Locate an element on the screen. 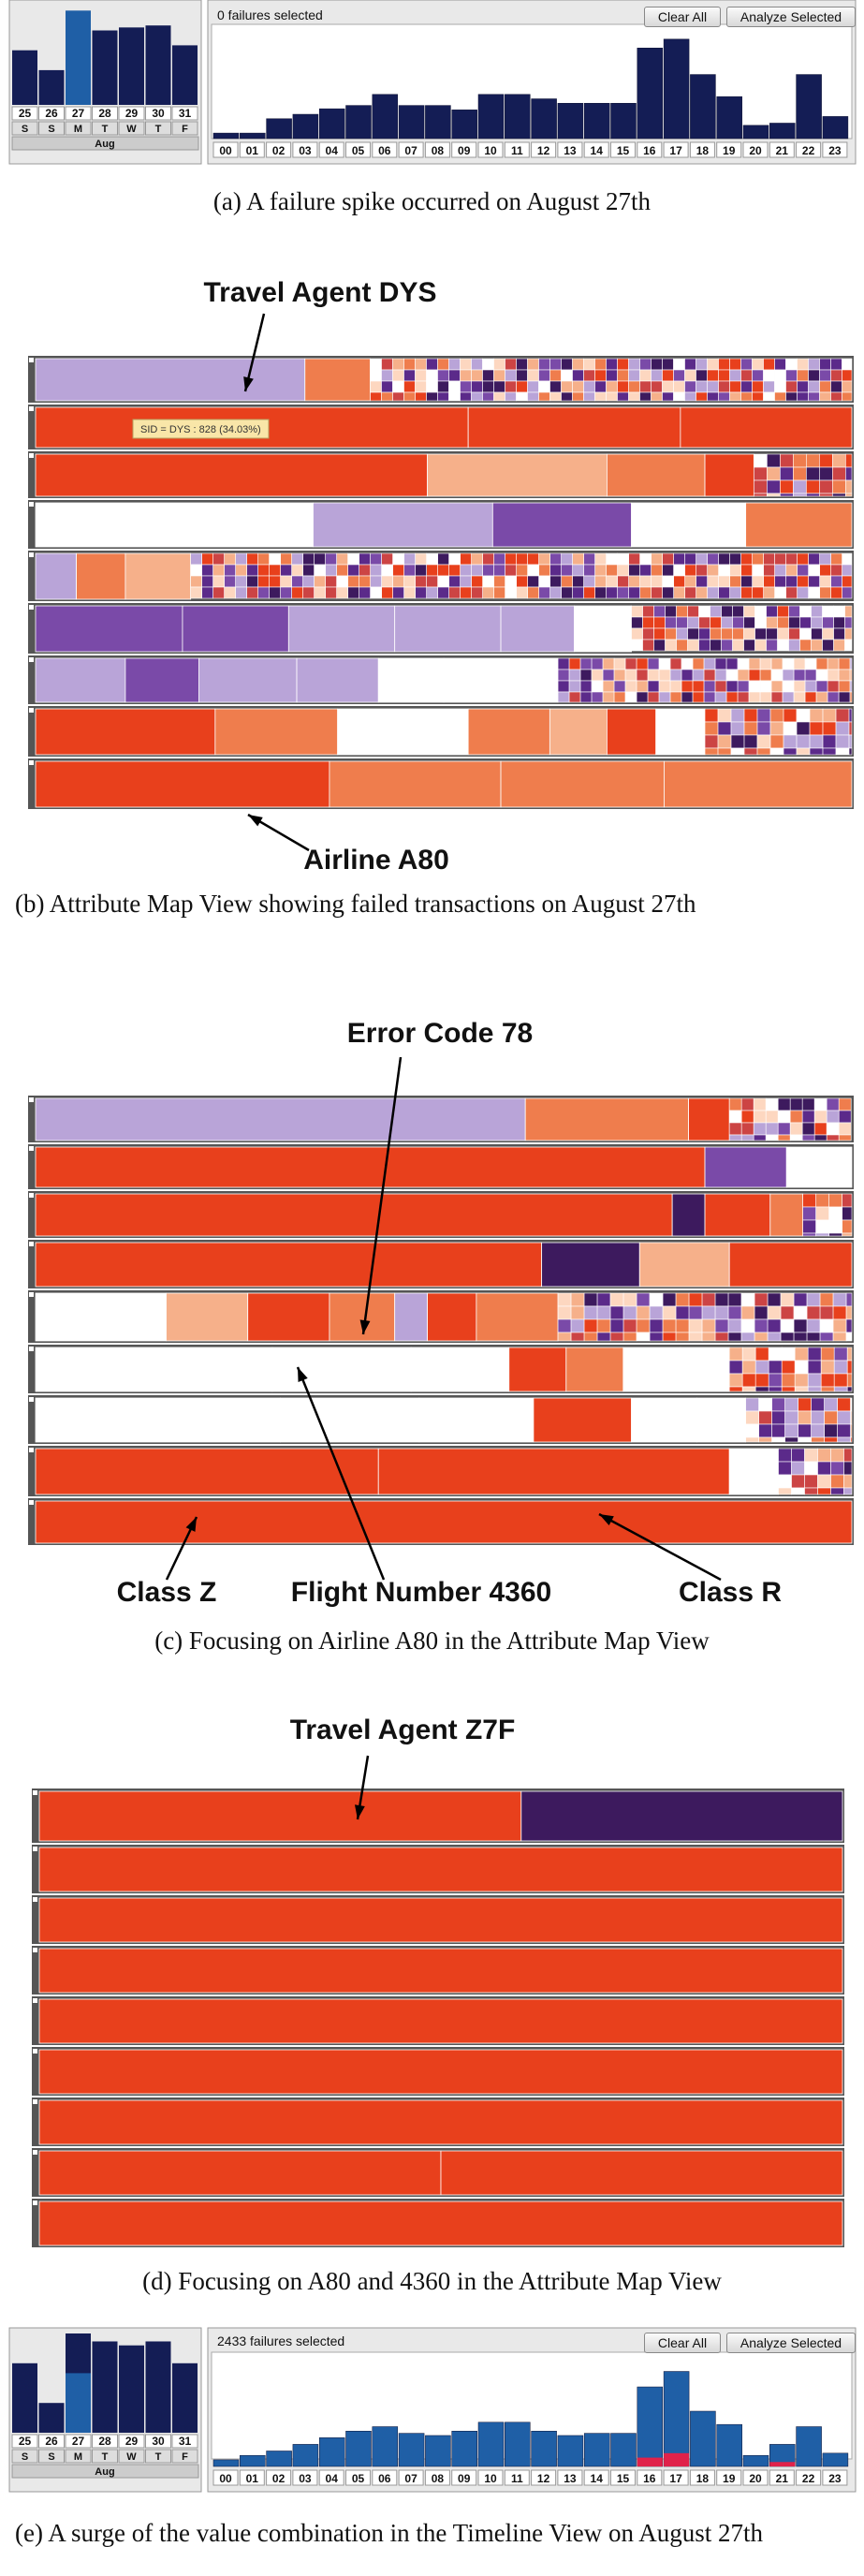 The height and width of the screenshot is (2576, 864). hour-tick-label: 10 is located at coordinates (490, 2478).